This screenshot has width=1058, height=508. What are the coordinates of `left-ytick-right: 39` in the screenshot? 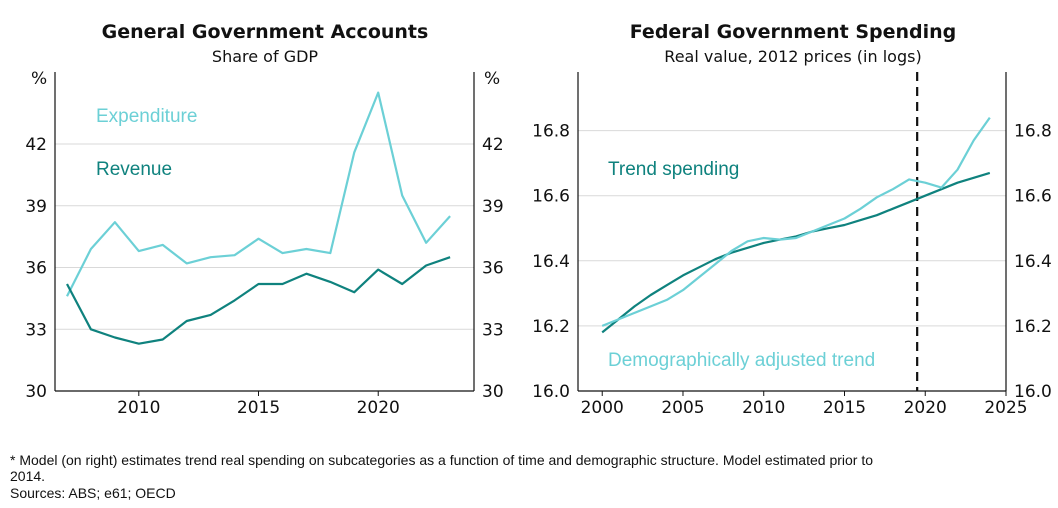 It's located at (493, 207).